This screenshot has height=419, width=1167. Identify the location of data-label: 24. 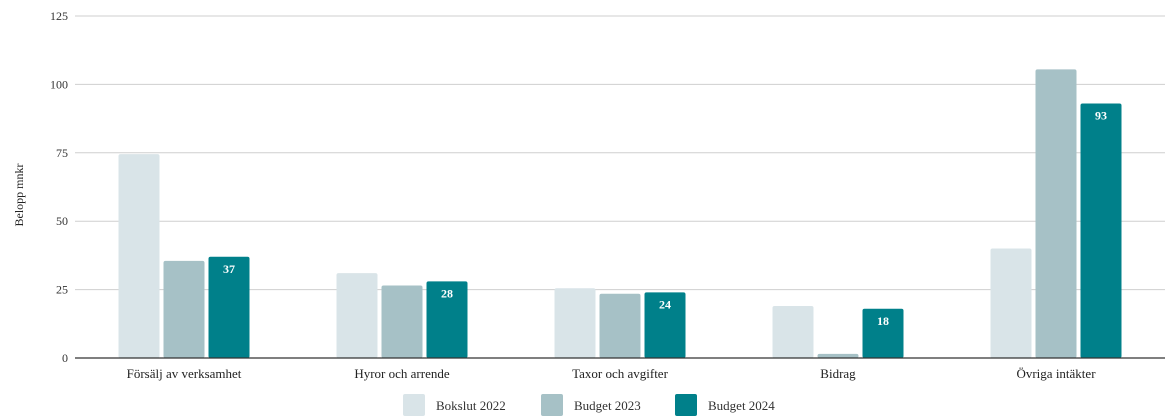
(665, 304).